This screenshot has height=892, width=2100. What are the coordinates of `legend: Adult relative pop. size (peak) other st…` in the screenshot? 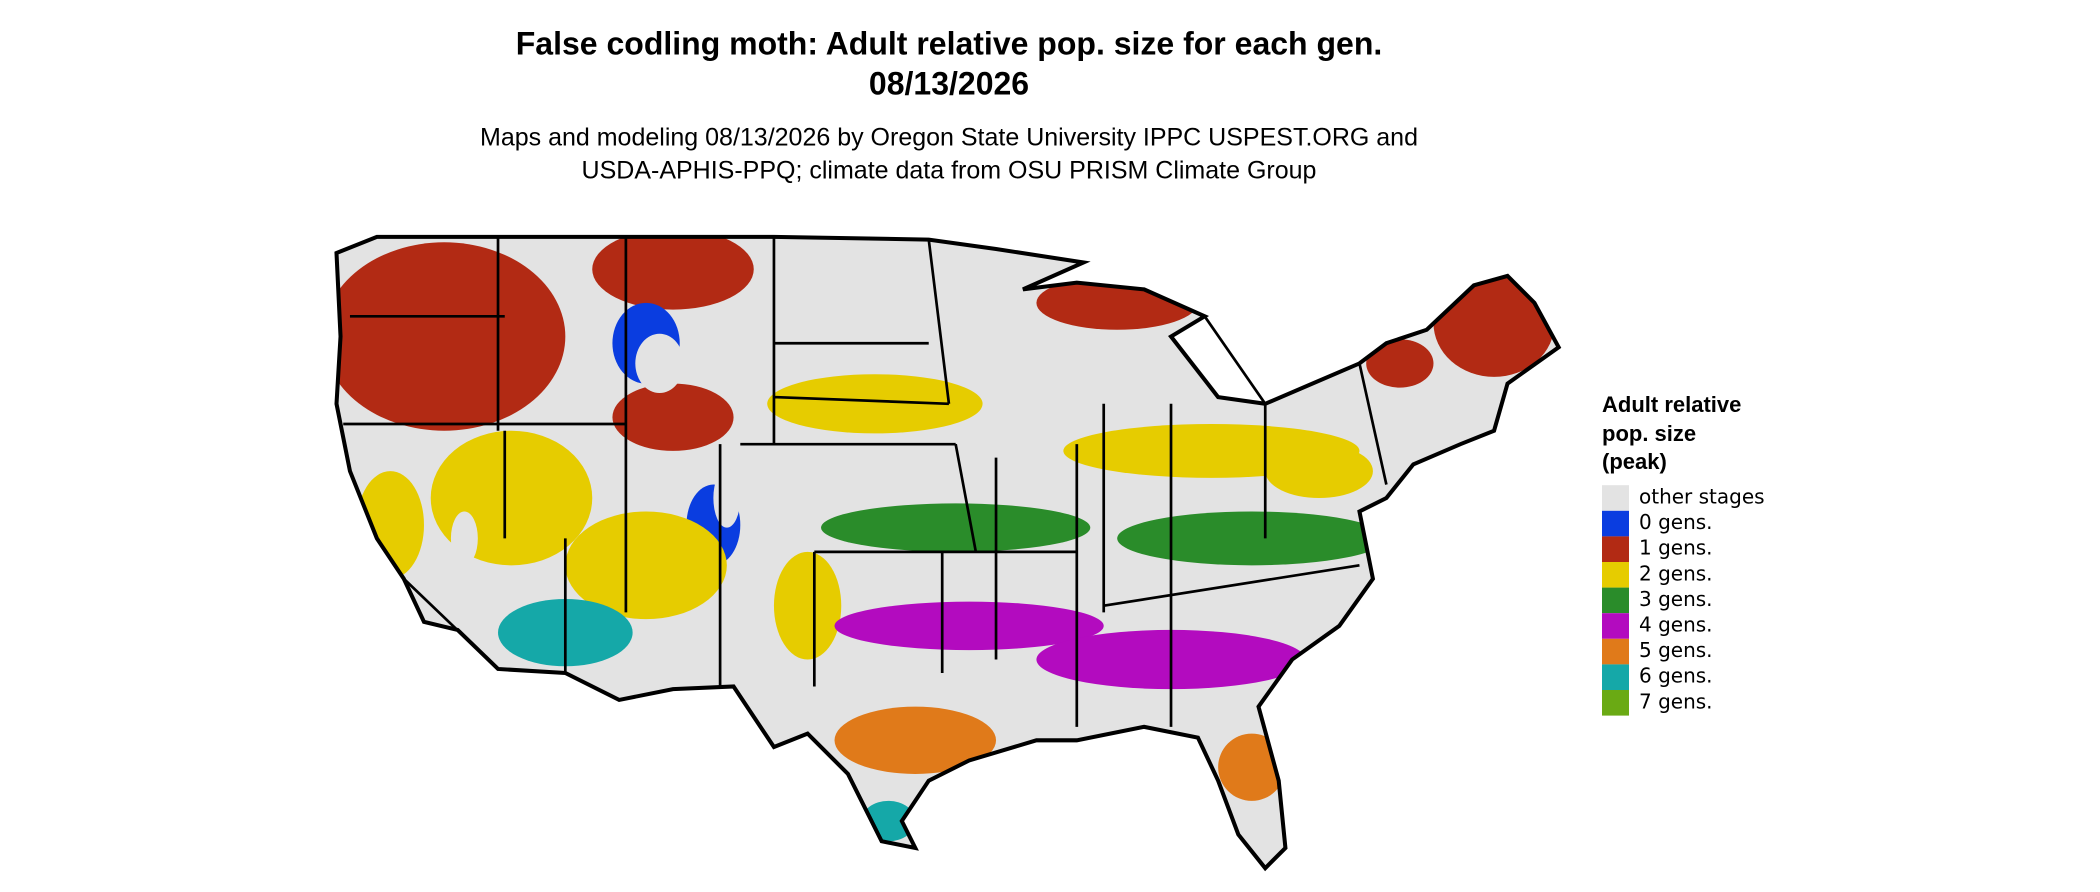 It's located at (1683, 554).